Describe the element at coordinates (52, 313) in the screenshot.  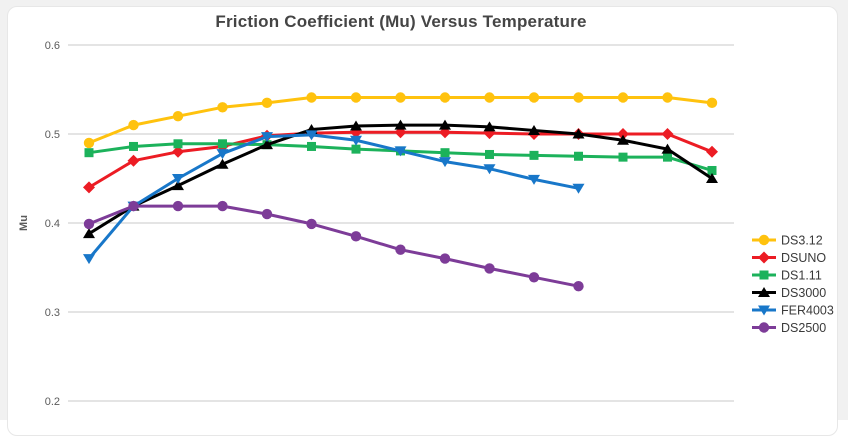
I see `y-tick-label-0.3: 0.3` at that location.